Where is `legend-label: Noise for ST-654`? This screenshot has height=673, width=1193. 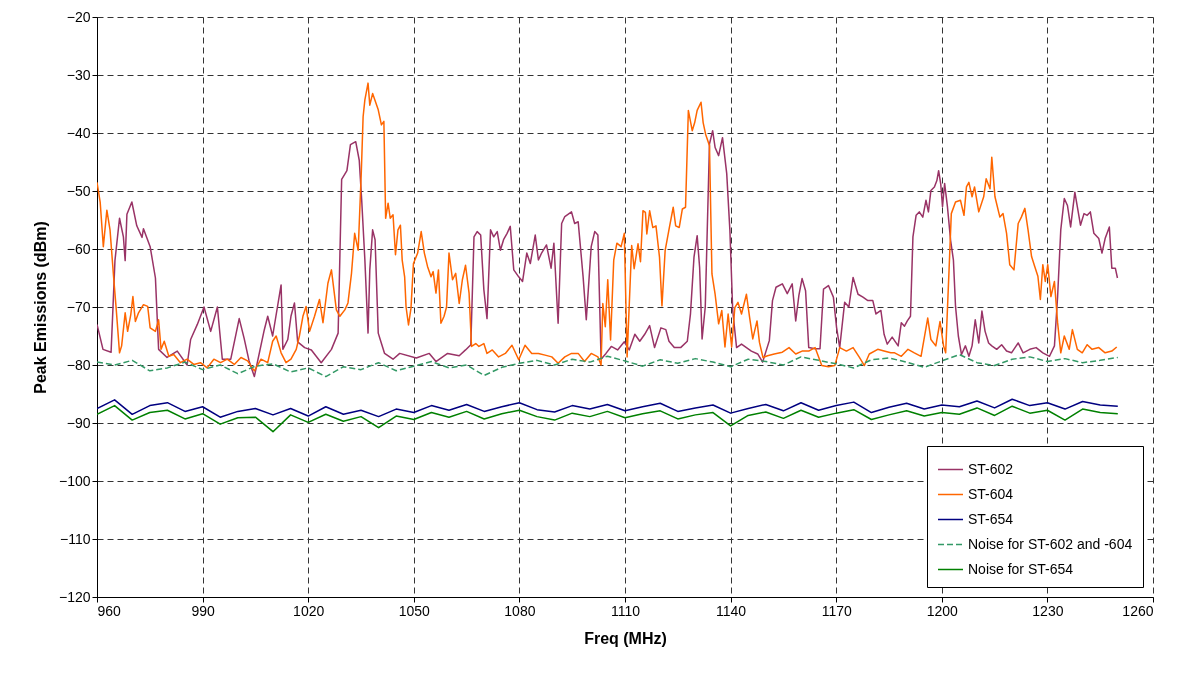
legend-label: Noise for ST-654 is located at coordinates (1021, 568).